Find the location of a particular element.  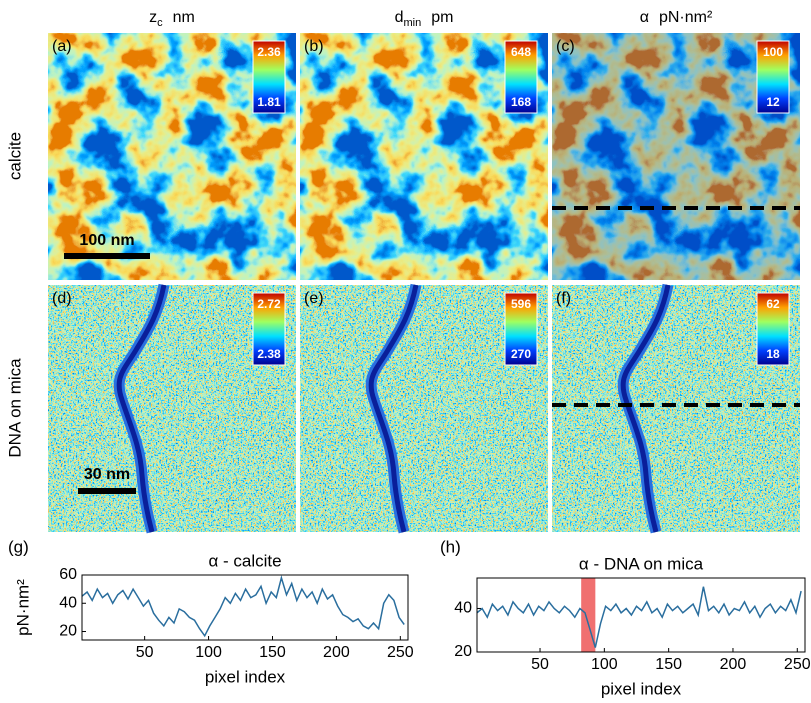

map-panel: (a) 2.36 1.81 100 nm is located at coordinates (172, 156).